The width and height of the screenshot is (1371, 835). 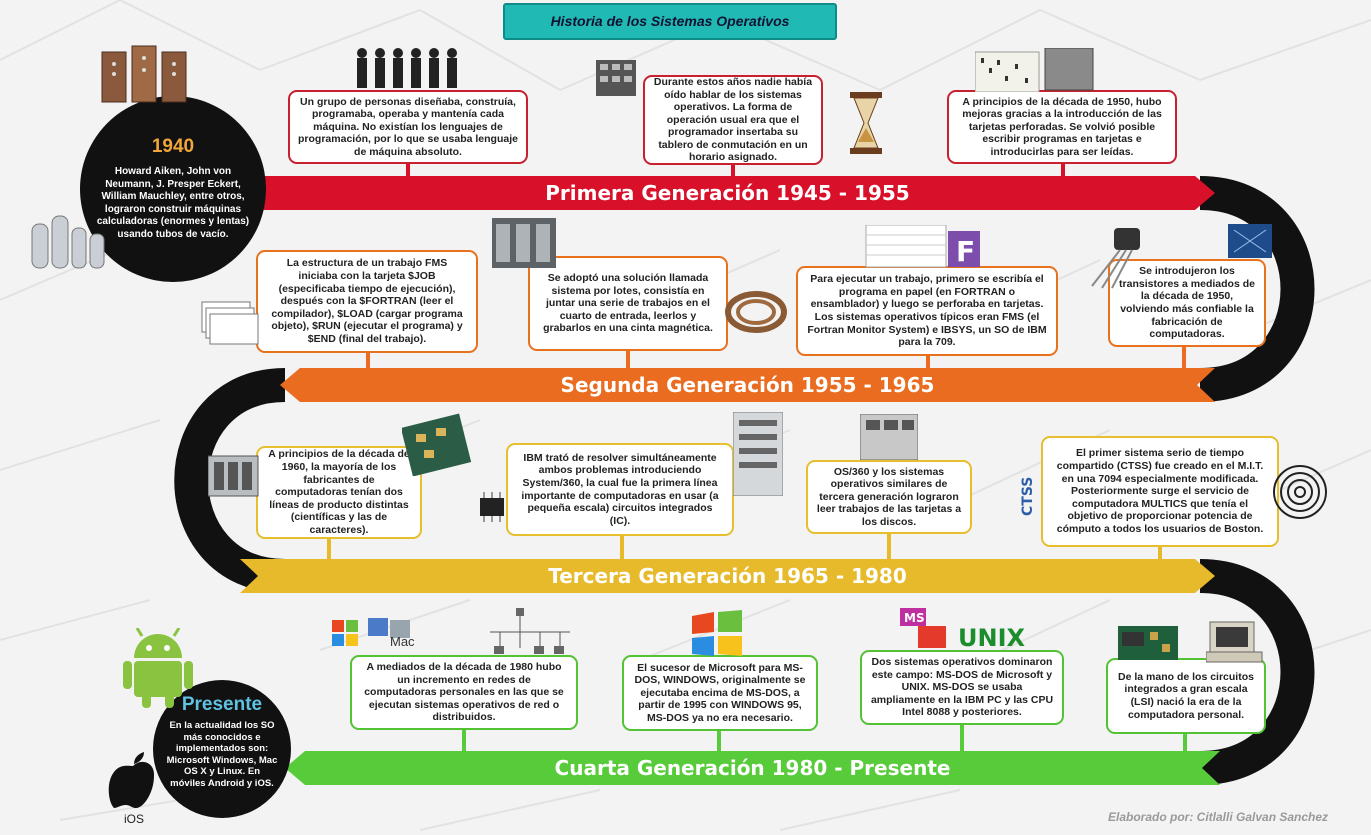 I want to click on author-credit: Elaborado por: Citlalli Galvan Sanchez, so click(x=1218, y=817).